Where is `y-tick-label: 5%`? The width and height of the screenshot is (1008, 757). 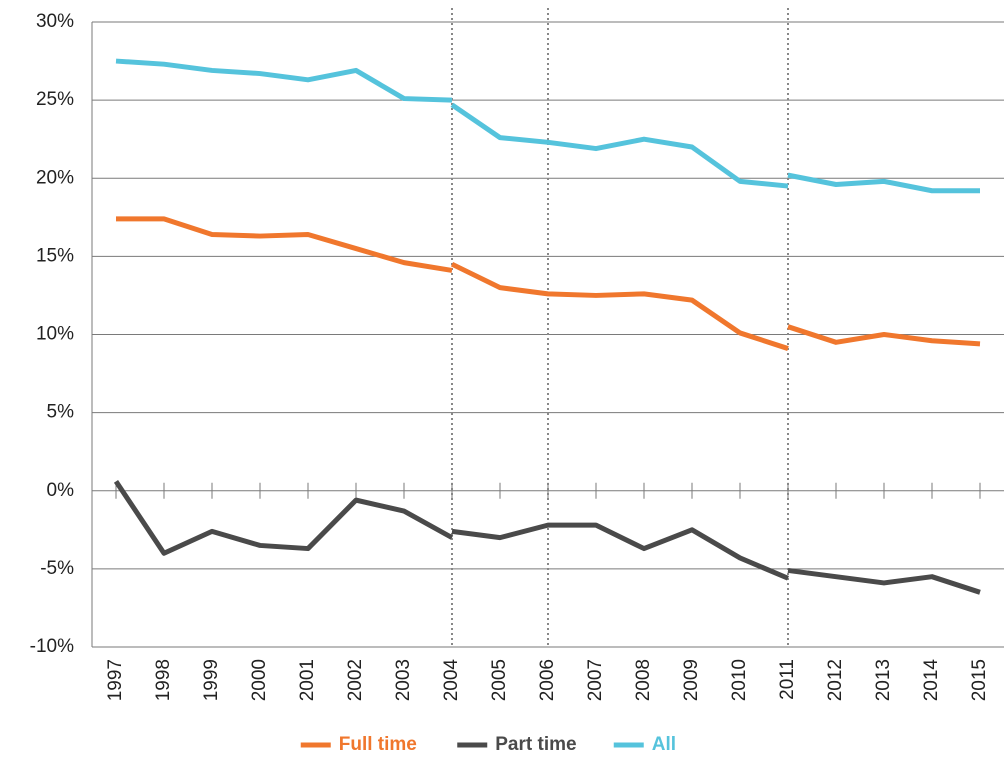
y-tick-label: 5% is located at coordinates (61, 412).